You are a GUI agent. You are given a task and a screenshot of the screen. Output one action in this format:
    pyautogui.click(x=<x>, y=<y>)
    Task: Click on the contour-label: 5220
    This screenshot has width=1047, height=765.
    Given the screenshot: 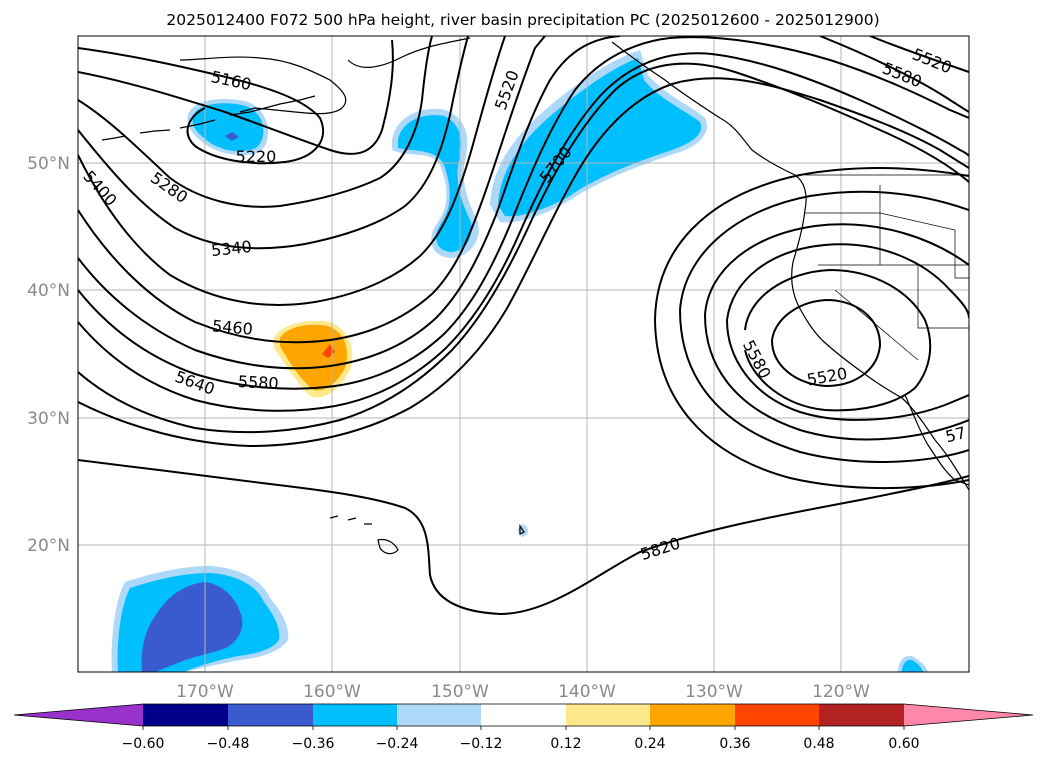 What is the action you would take?
    pyautogui.click(x=256, y=156)
    